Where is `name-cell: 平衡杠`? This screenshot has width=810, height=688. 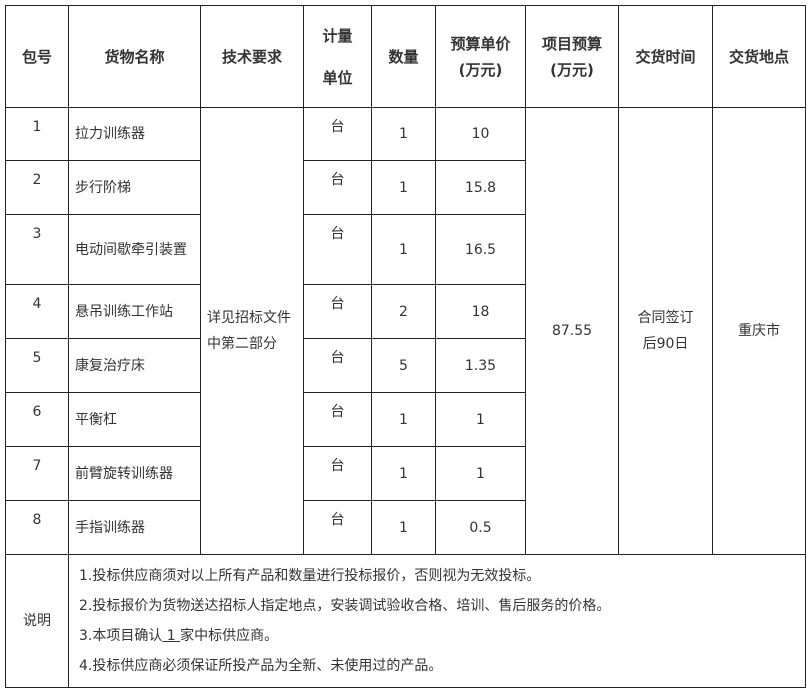
name-cell: 平衡杠 is located at coordinates (134, 419).